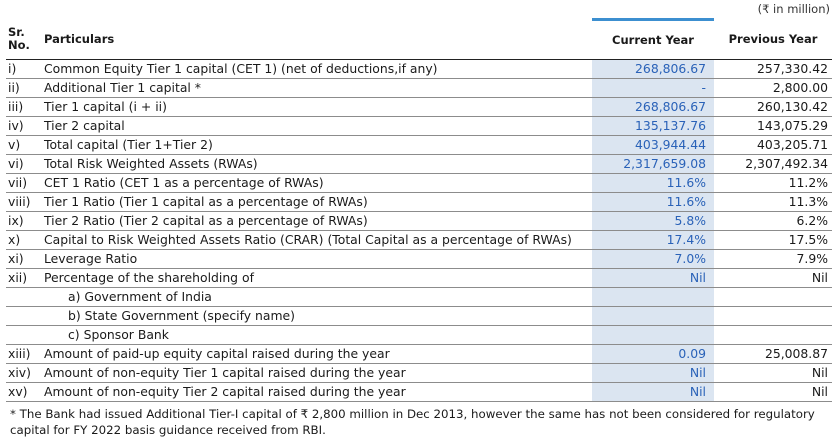 This screenshot has width=840, height=444. Describe the element at coordinates (23, 259) in the screenshot. I see `row-sr-no: xi)` at that location.